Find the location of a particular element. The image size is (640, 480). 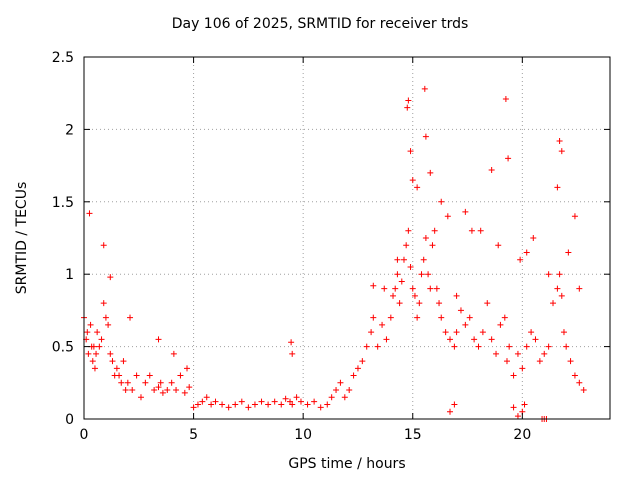

x-tick-label: 10 is located at coordinates (303, 435).